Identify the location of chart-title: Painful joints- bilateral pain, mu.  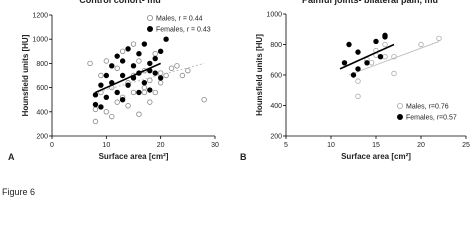
(370, 2).